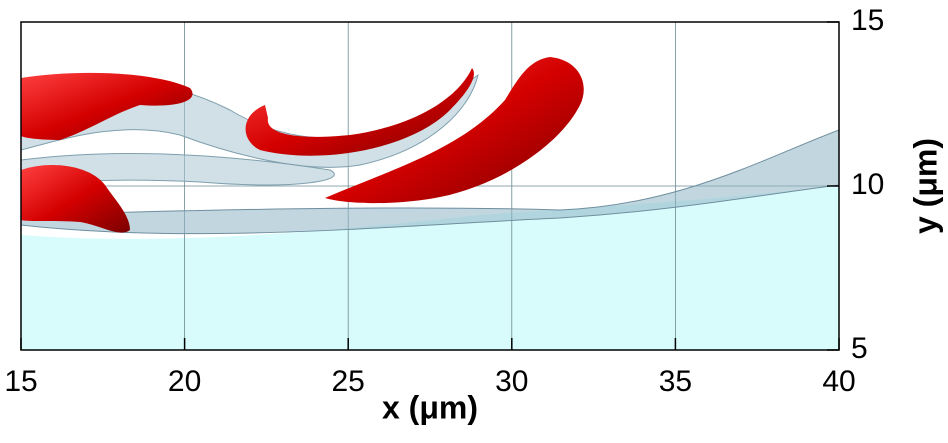  What do you see at coordinates (867, 184) in the screenshot?
I see `y-tick-label: 10` at bounding box center [867, 184].